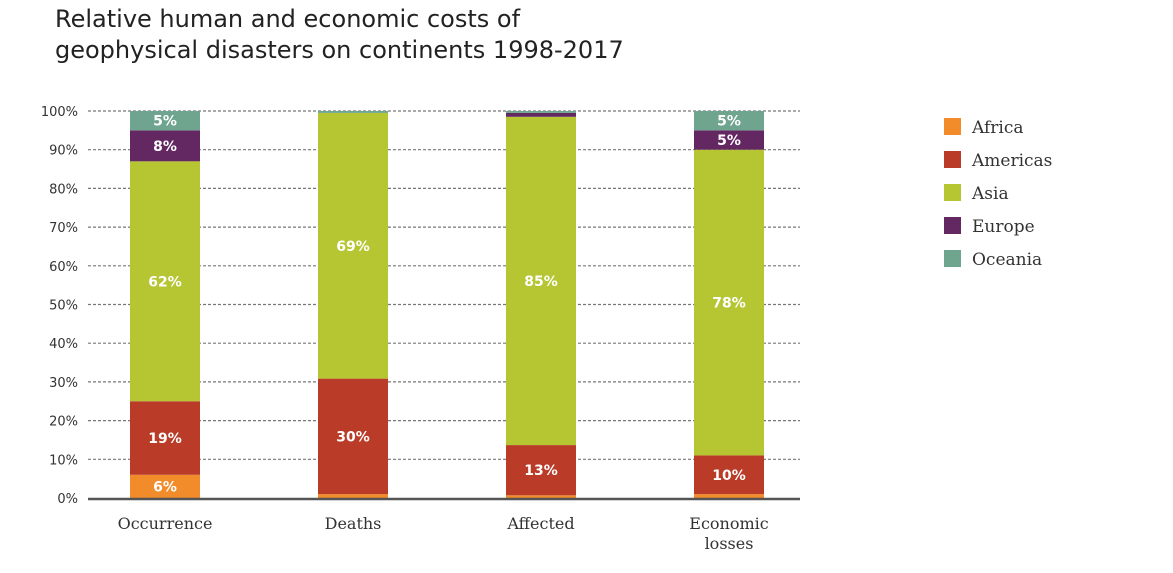 The height and width of the screenshot is (573, 1173). Describe the element at coordinates (1003, 227) in the screenshot. I see `legend-label: Europe` at that location.